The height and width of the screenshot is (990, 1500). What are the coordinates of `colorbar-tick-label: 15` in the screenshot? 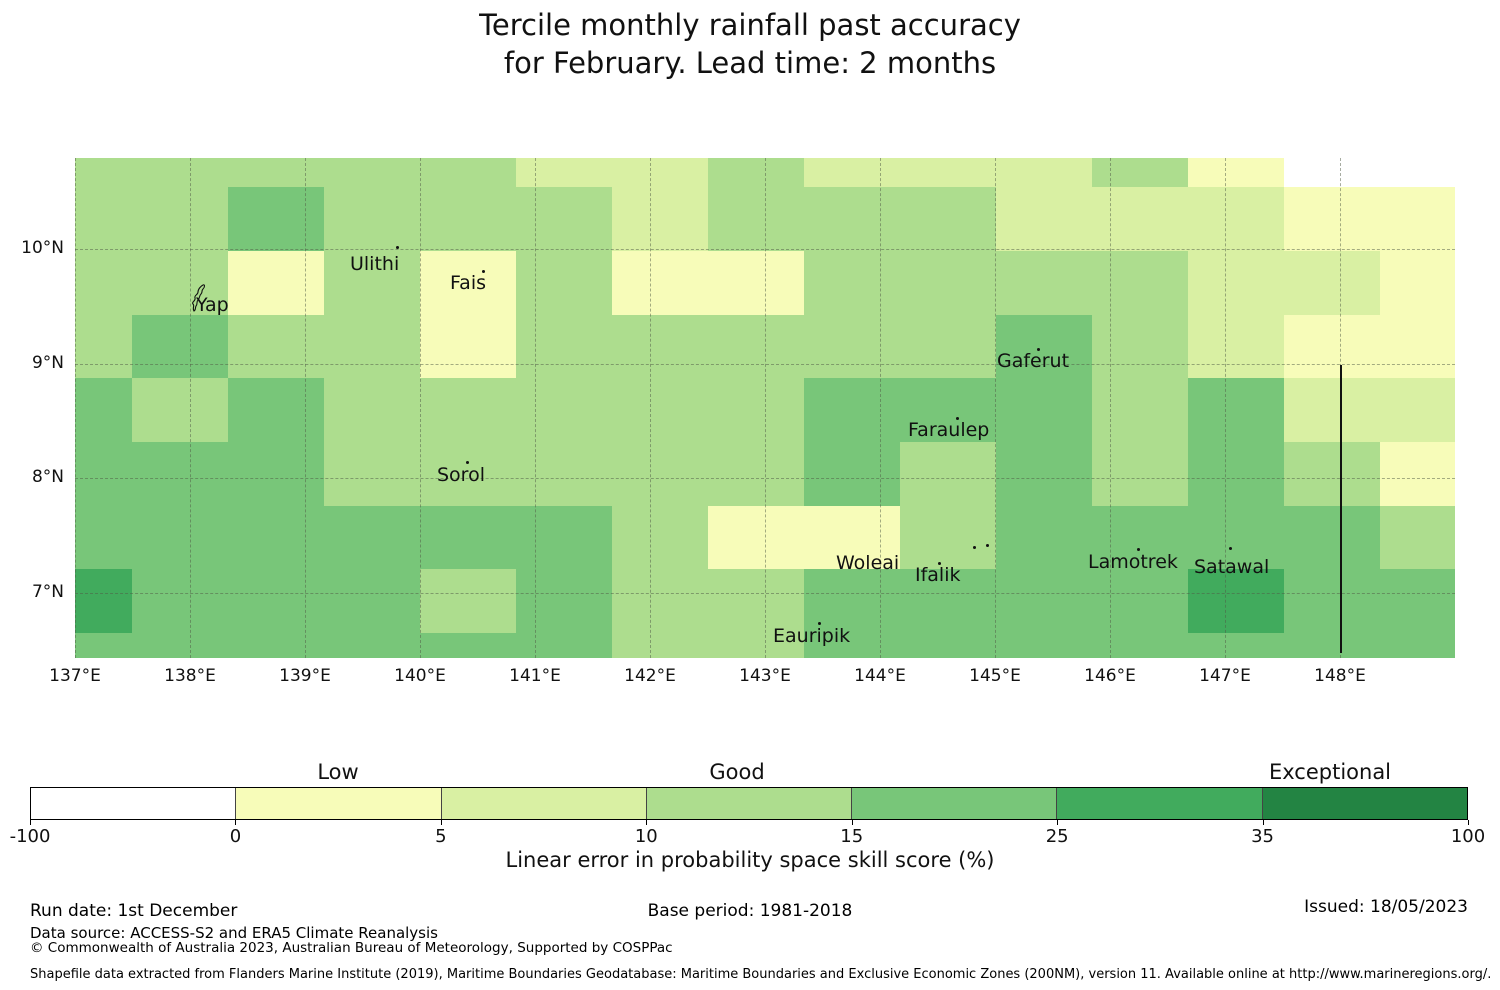 It's located at (852, 836).